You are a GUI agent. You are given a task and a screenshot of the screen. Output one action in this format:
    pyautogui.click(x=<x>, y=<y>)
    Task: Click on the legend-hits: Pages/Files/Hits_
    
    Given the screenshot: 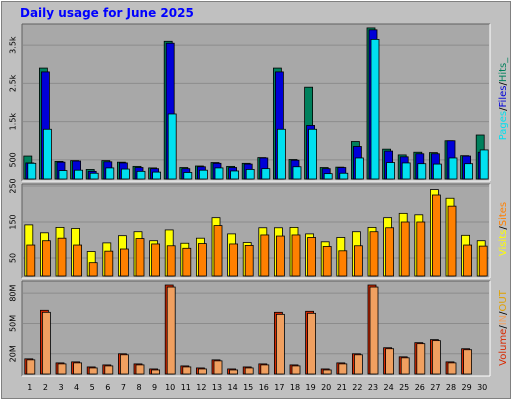 What is the action you would take?
    pyautogui.click(x=503, y=99)
    